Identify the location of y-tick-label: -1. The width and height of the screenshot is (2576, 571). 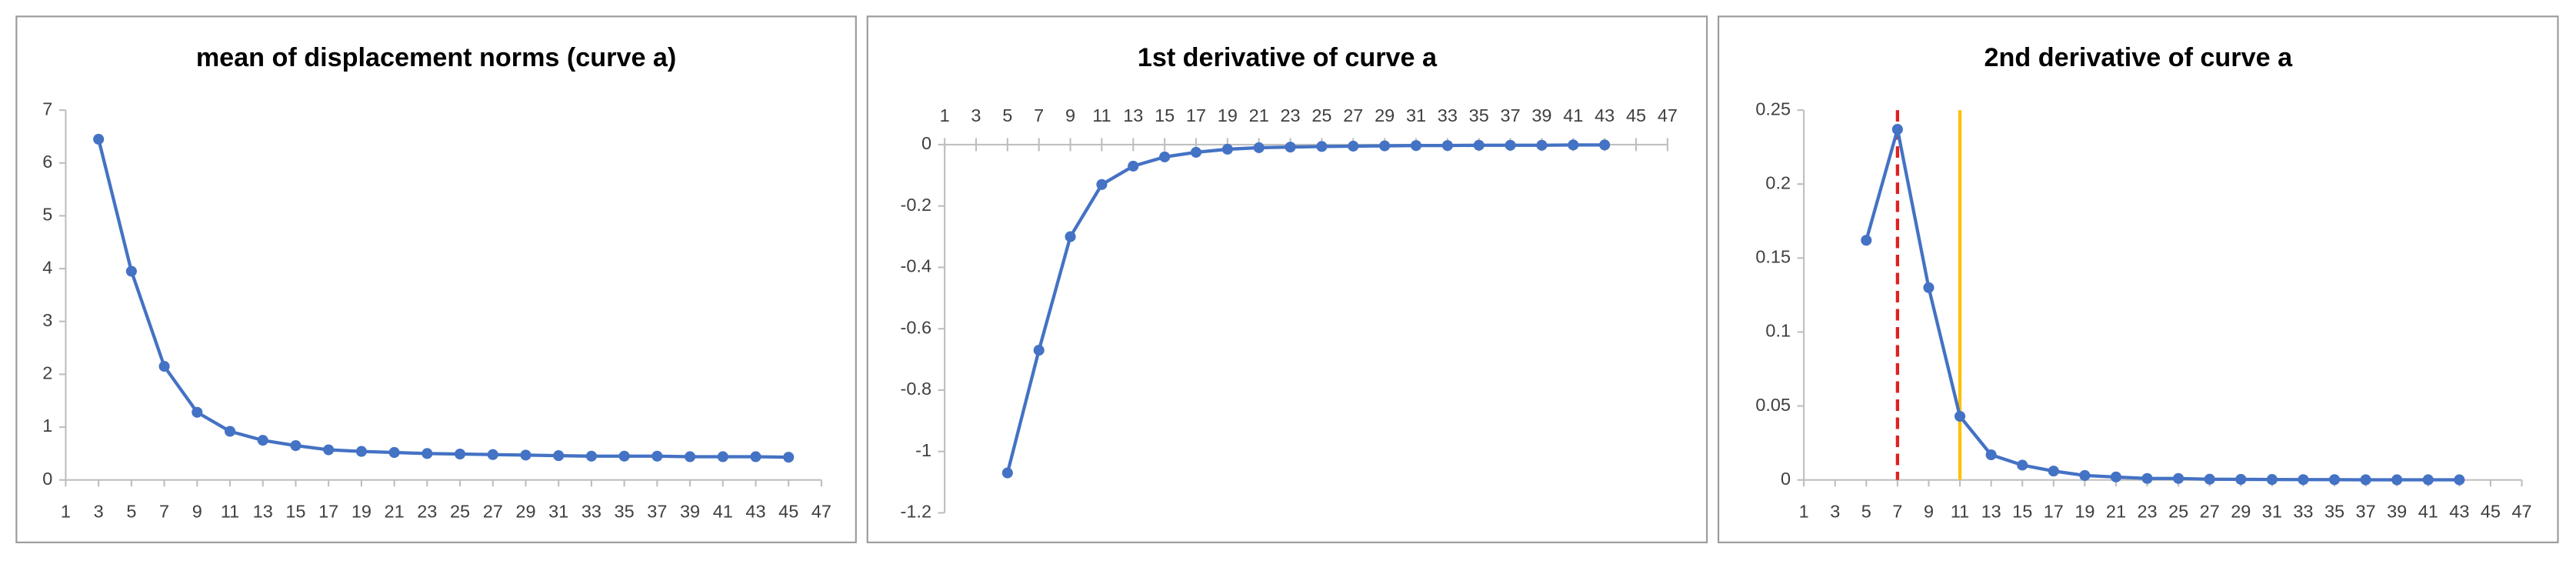
(923, 450).